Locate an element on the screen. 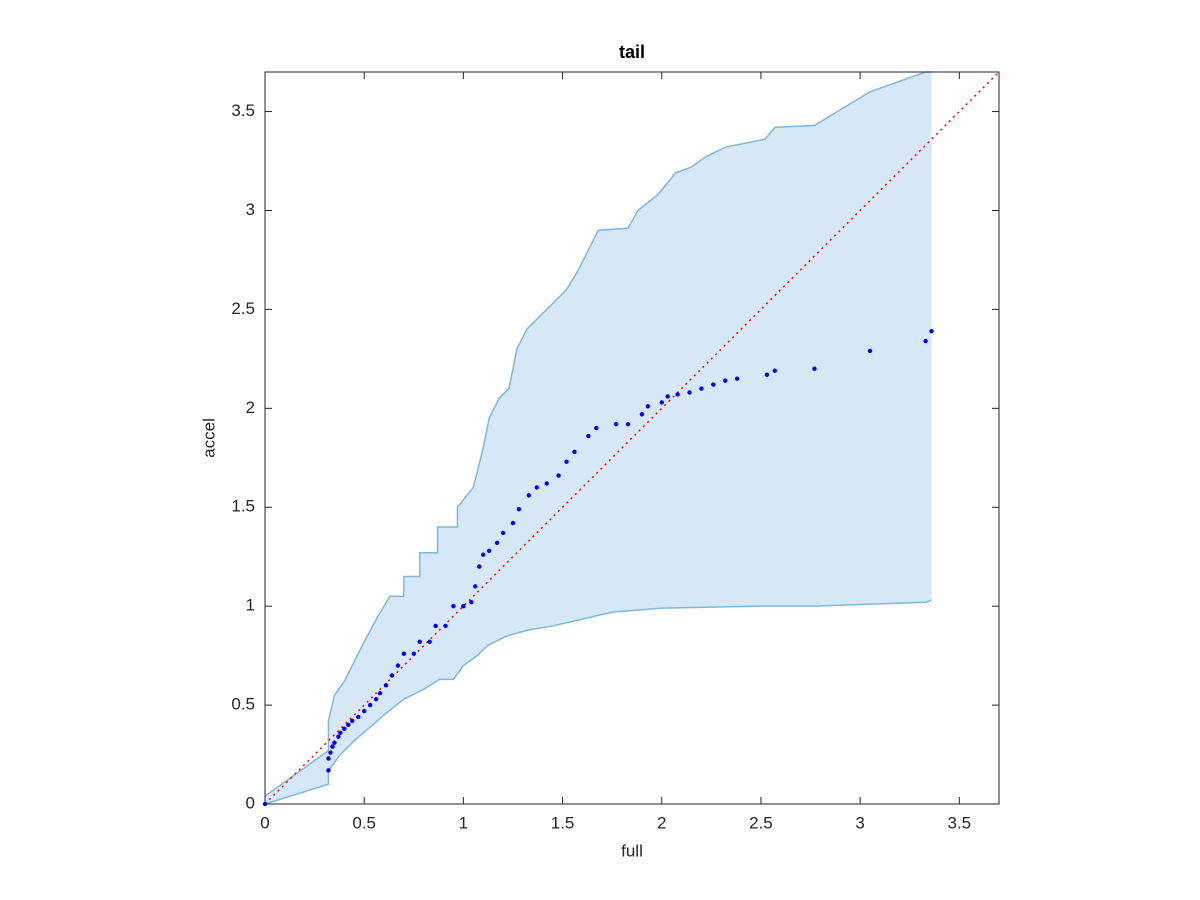 The image size is (1200, 900). y-tick-label: 1 is located at coordinates (250, 605).